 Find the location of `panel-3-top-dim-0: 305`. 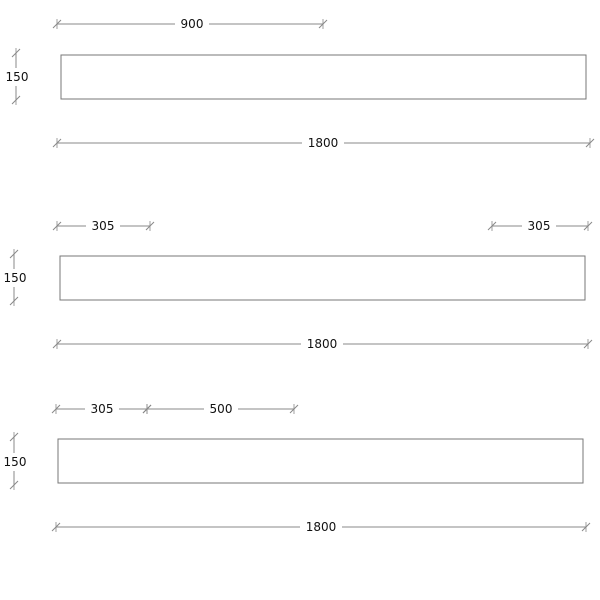

panel-3-top-dim-0: 305 is located at coordinates (101, 409).